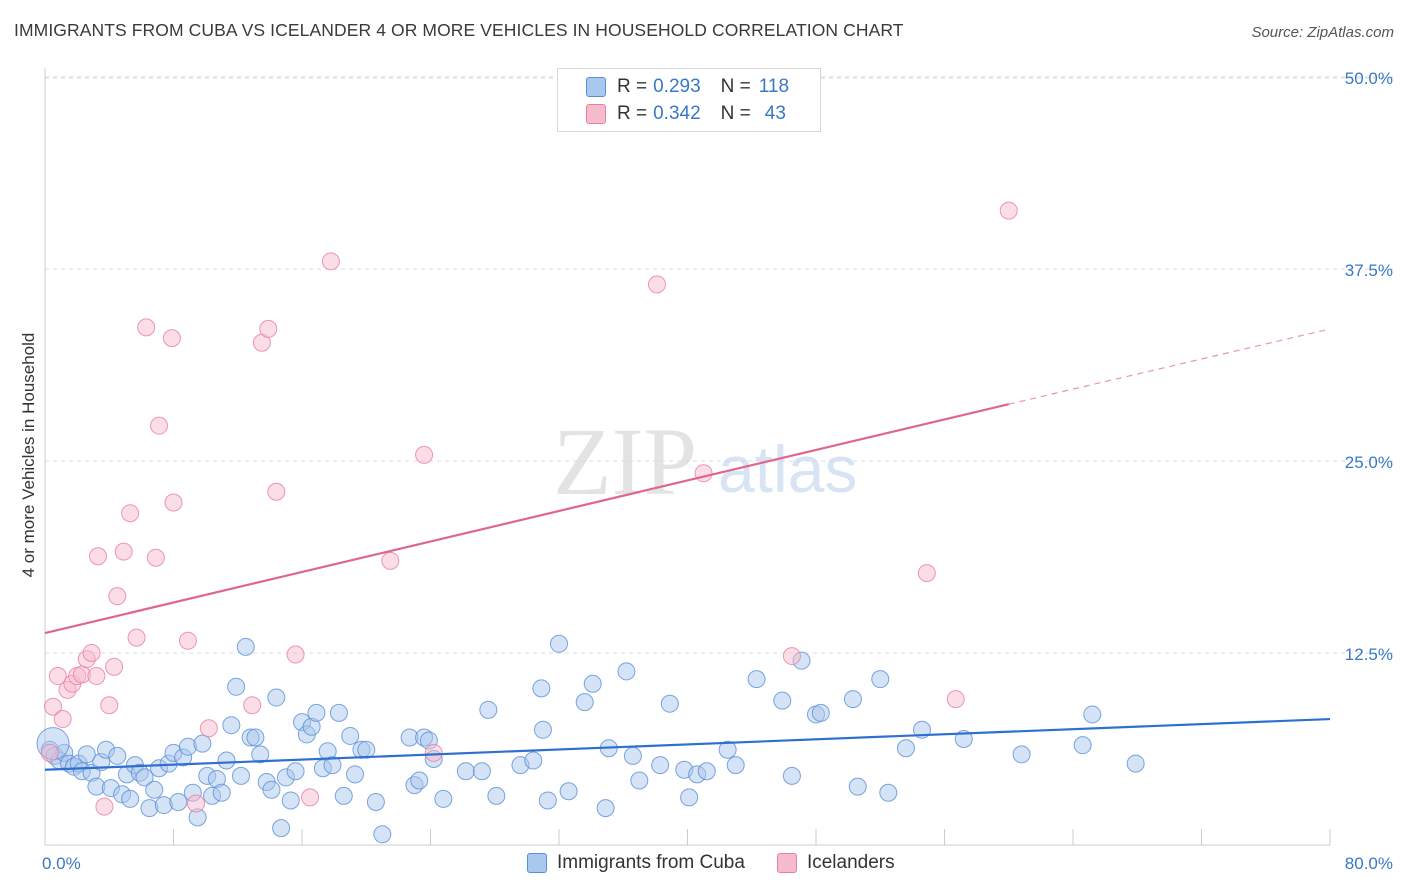  What do you see at coordinates (787, 469) in the screenshot?
I see `watermark-atlas: atlas` at bounding box center [787, 469].